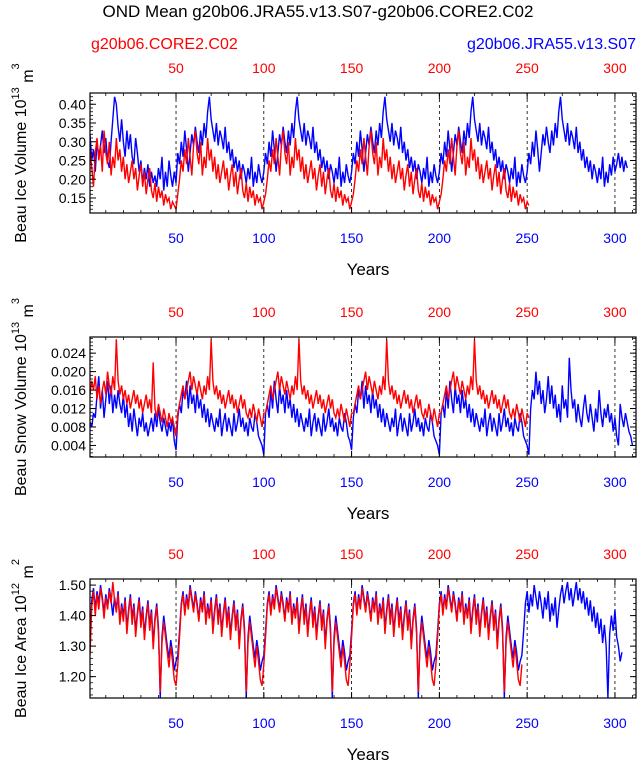 The width and height of the screenshot is (638, 762). I want to click on y-tick-label: 0.25, so click(72, 161).